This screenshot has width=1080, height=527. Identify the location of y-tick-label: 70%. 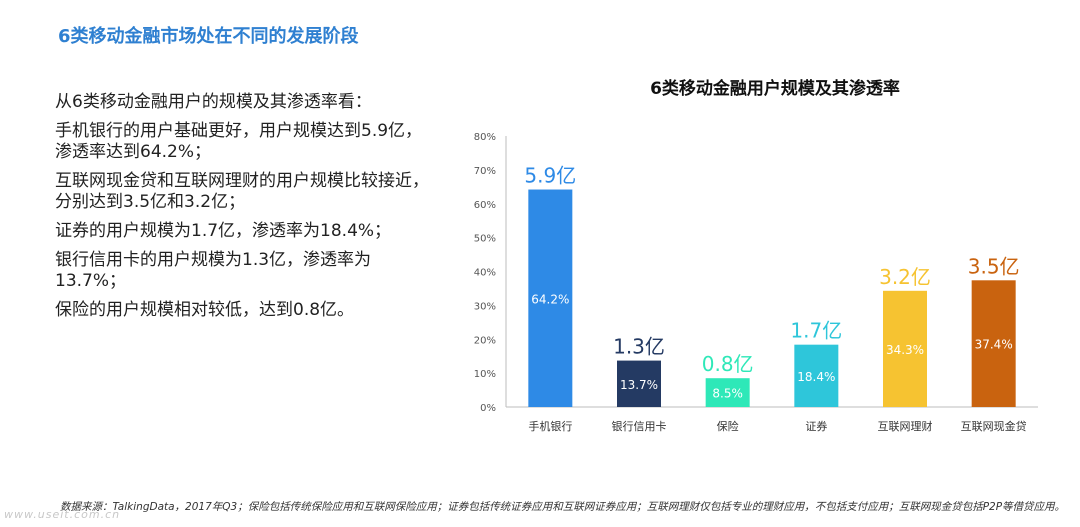
(485, 171).